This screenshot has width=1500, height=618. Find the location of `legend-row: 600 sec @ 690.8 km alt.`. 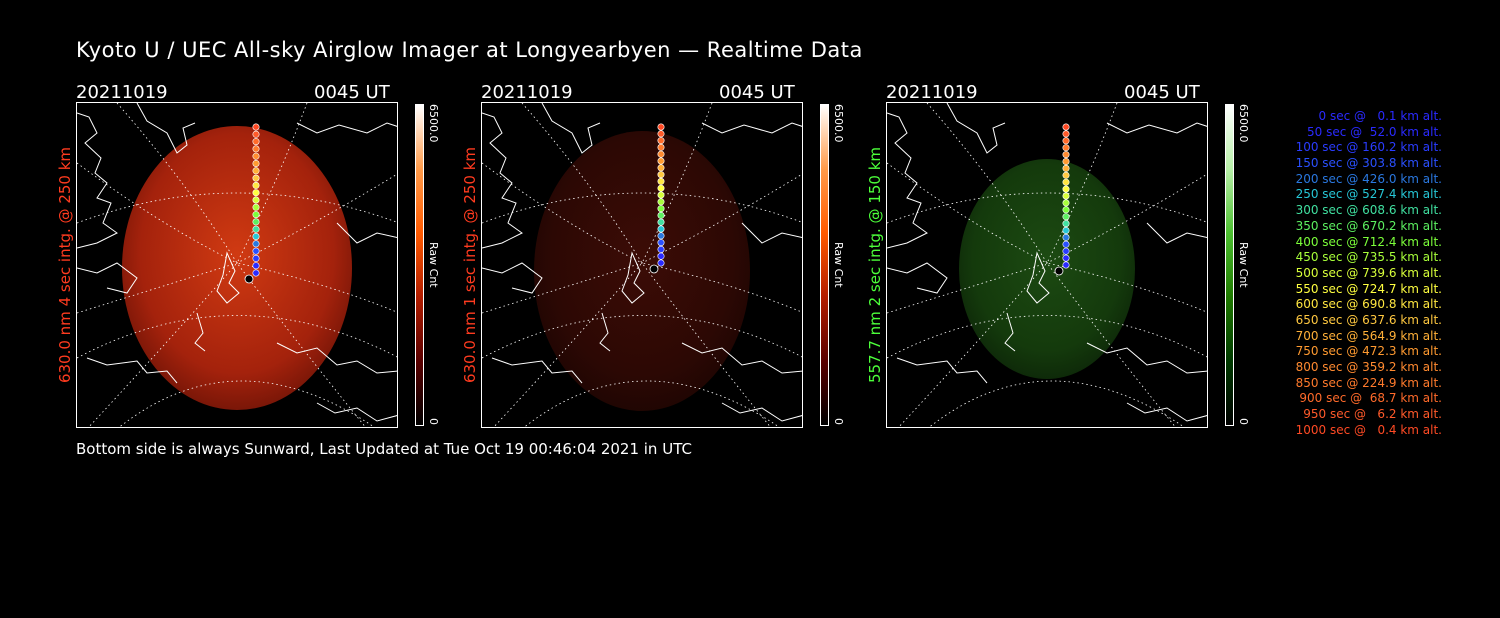

legend-row: 600 sec @ 690.8 km alt. is located at coordinates (1368, 304).